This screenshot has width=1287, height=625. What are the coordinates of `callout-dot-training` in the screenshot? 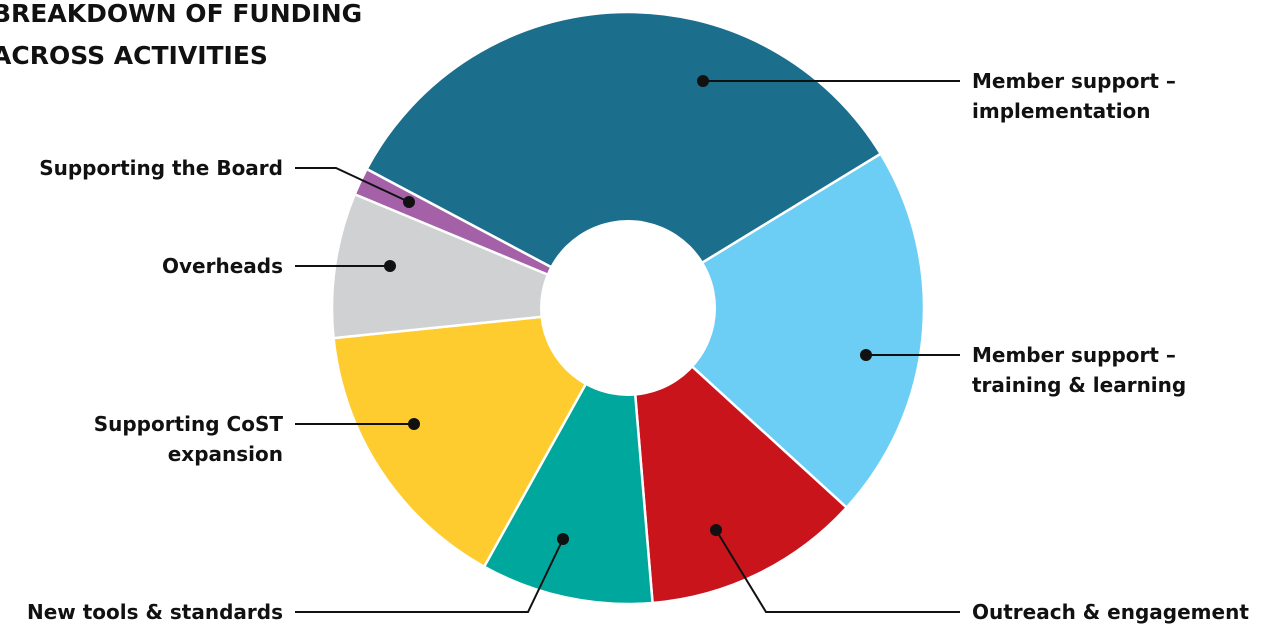 It's located at (866, 355).